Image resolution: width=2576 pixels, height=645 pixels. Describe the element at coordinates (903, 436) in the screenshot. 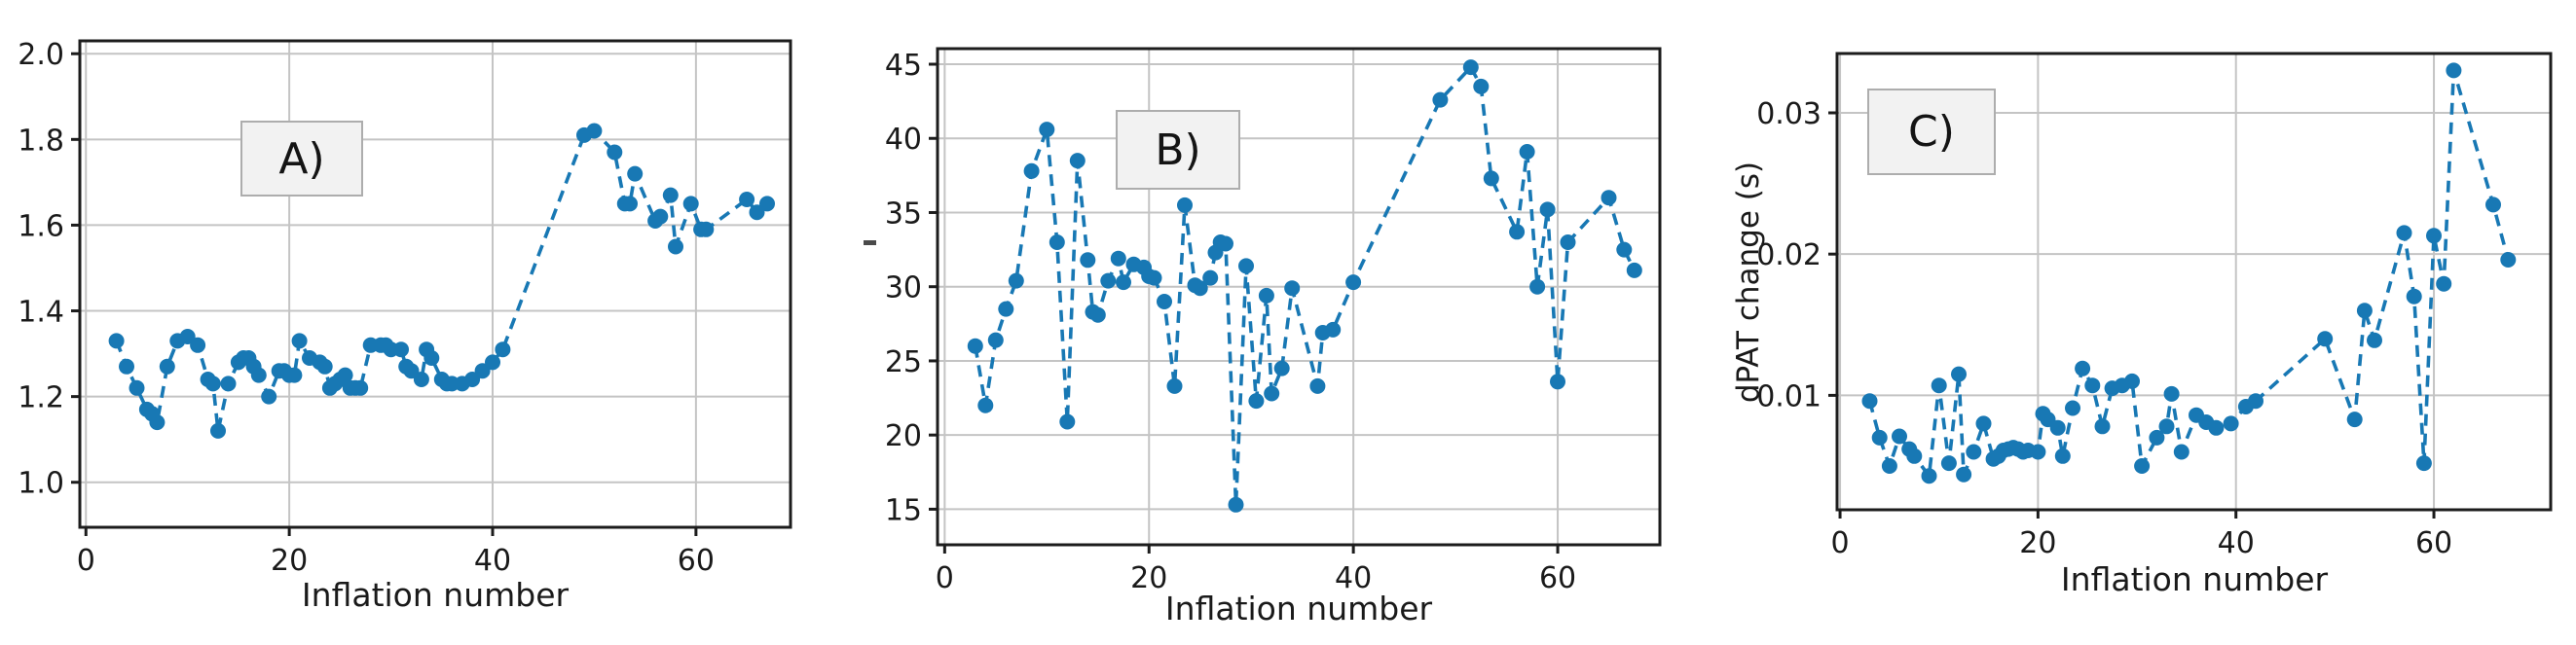

I see `y-tick-label: 20` at that location.